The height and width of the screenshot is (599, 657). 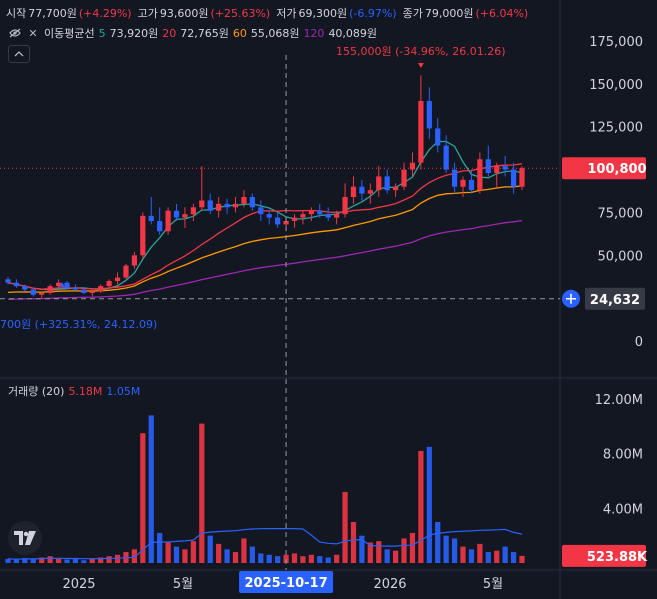 What do you see at coordinates (78, 584) in the screenshot?
I see `time-tick-label: 2025` at bounding box center [78, 584].